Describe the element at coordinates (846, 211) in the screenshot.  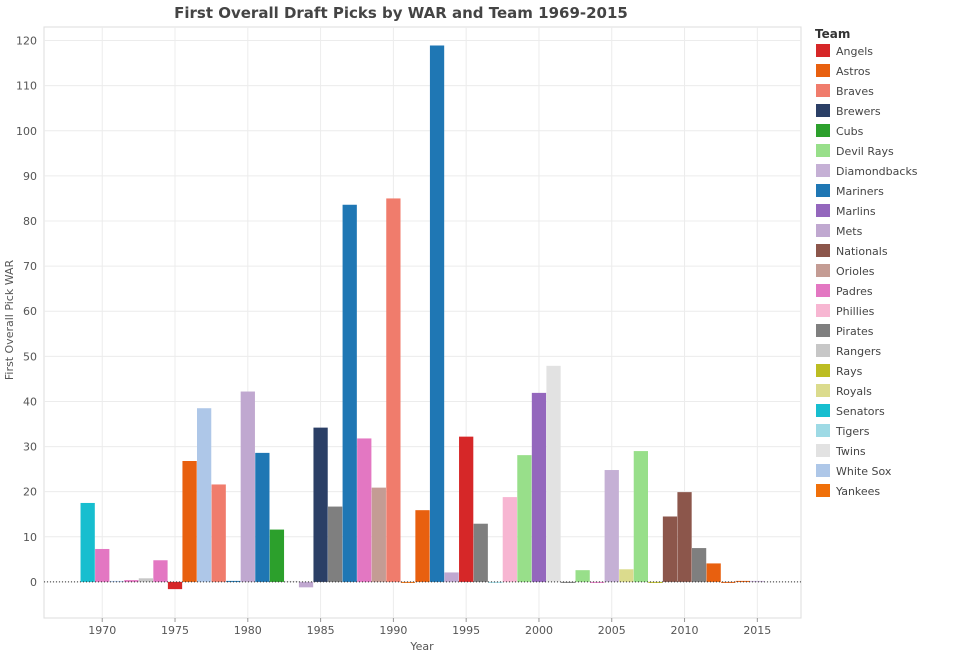
I see `legend-item: Marlins` at that location.